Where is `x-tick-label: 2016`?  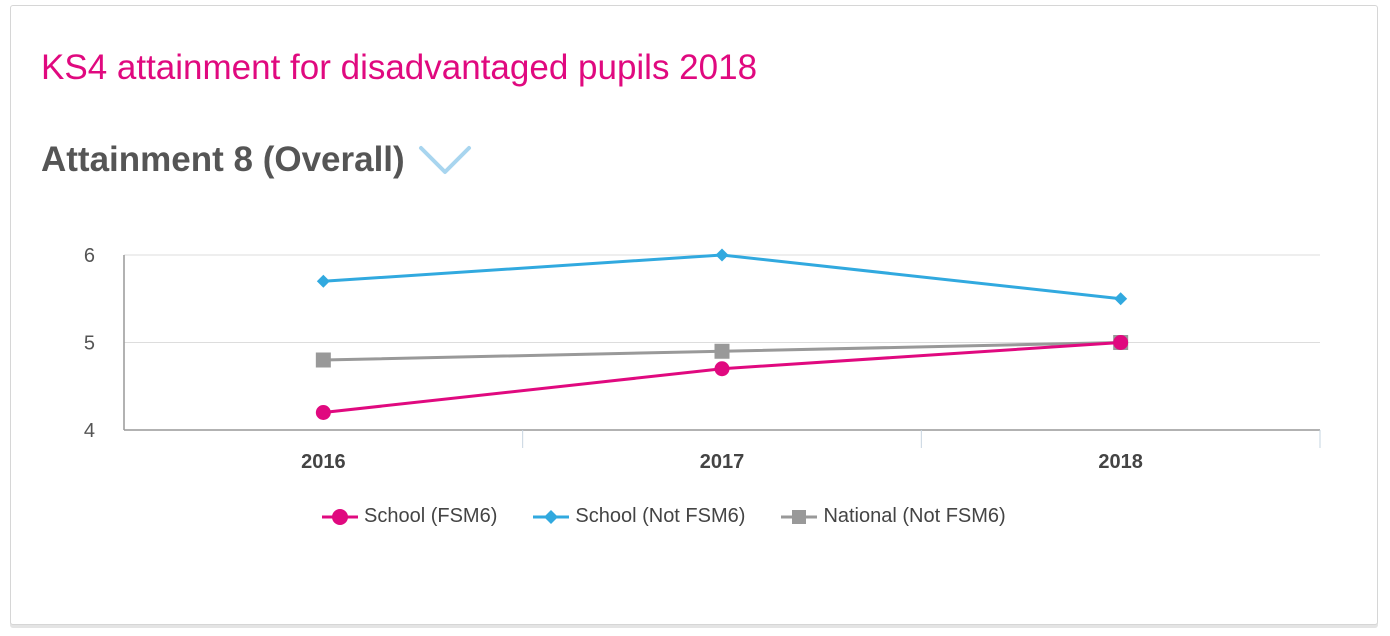 x-tick-label: 2016 is located at coordinates (323, 462).